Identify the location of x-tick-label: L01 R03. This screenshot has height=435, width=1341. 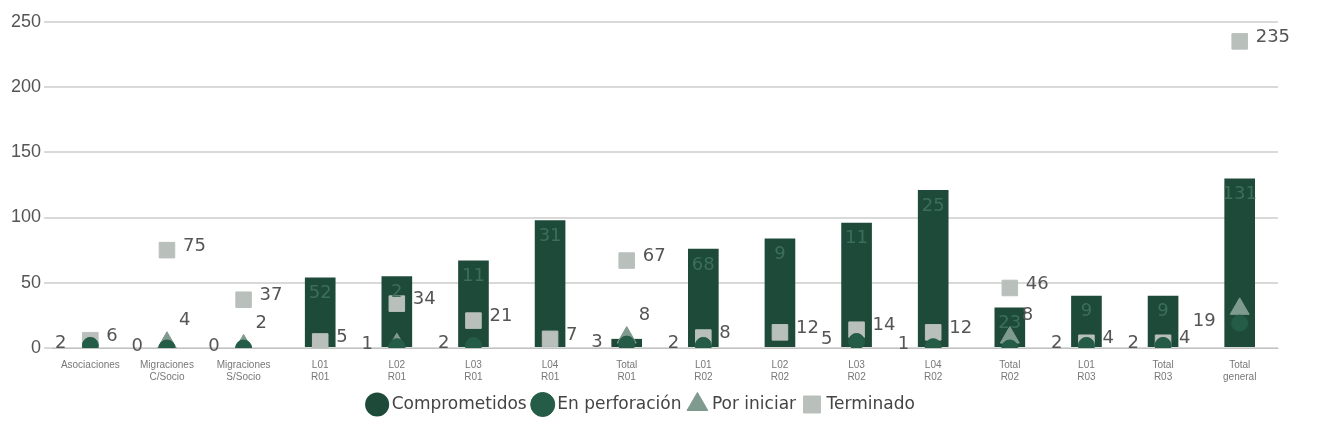
(1087, 370).